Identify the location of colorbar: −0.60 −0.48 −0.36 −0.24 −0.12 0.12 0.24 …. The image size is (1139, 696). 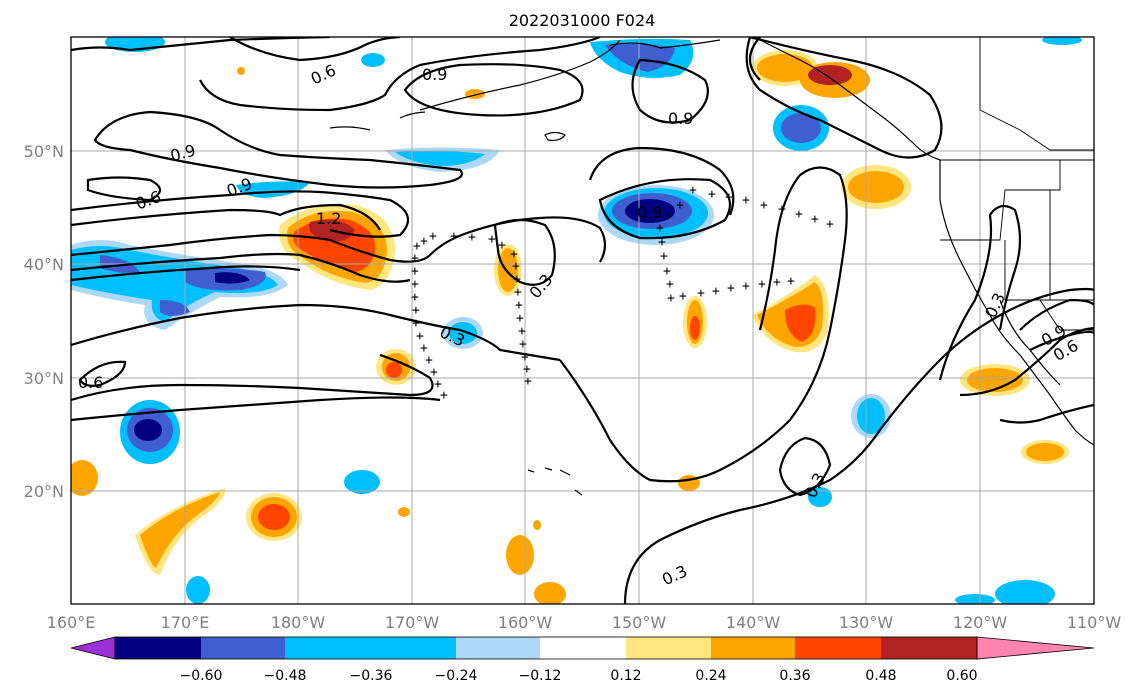
(582, 660).